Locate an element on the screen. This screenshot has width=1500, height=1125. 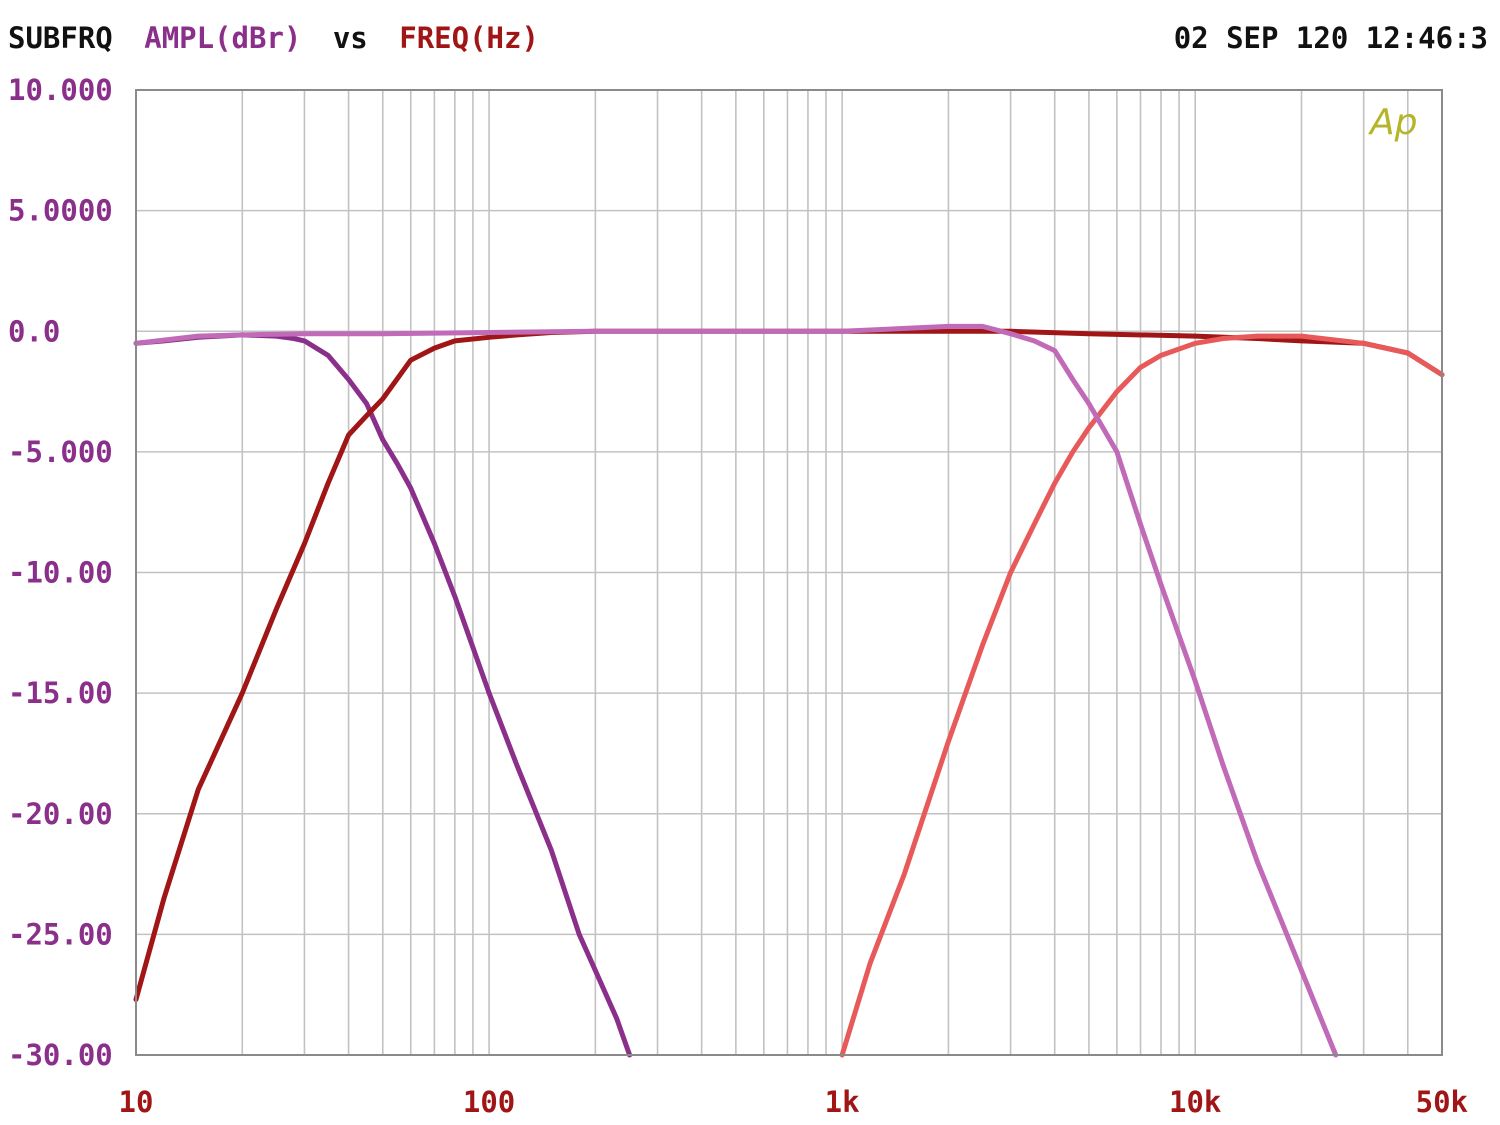
x-tick-label: 50k is located at coordinates (1442, 1102).